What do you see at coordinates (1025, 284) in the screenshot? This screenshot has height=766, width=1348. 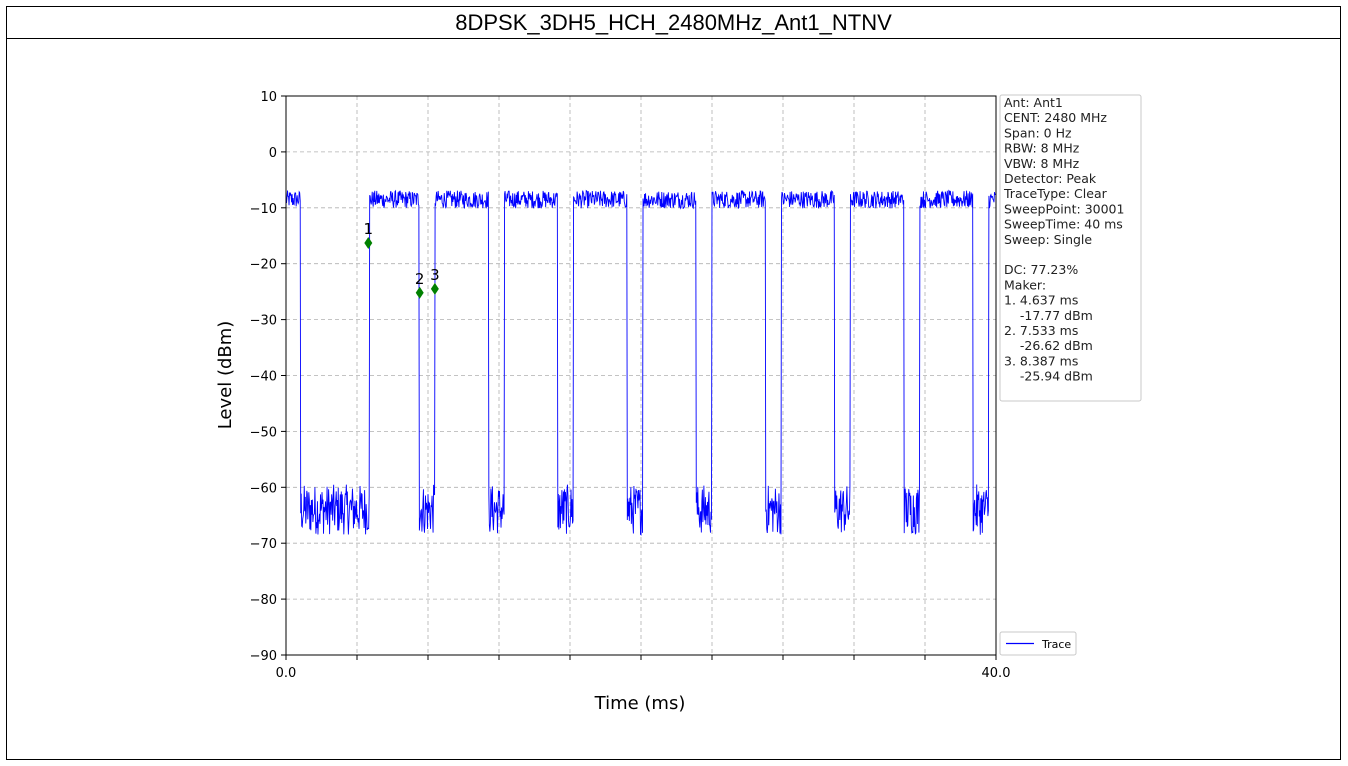 I see `info-line: Maker:` at bounding box center [1025, 284].